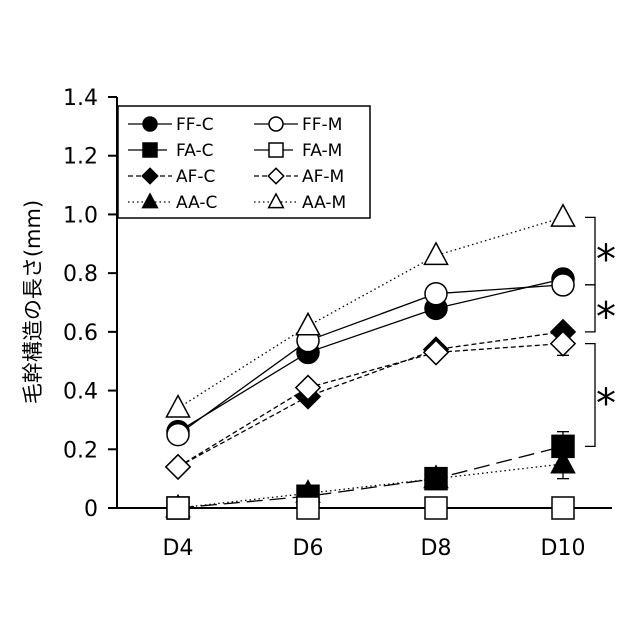  I want to click on series-line-ff-c, so click(370, 355).